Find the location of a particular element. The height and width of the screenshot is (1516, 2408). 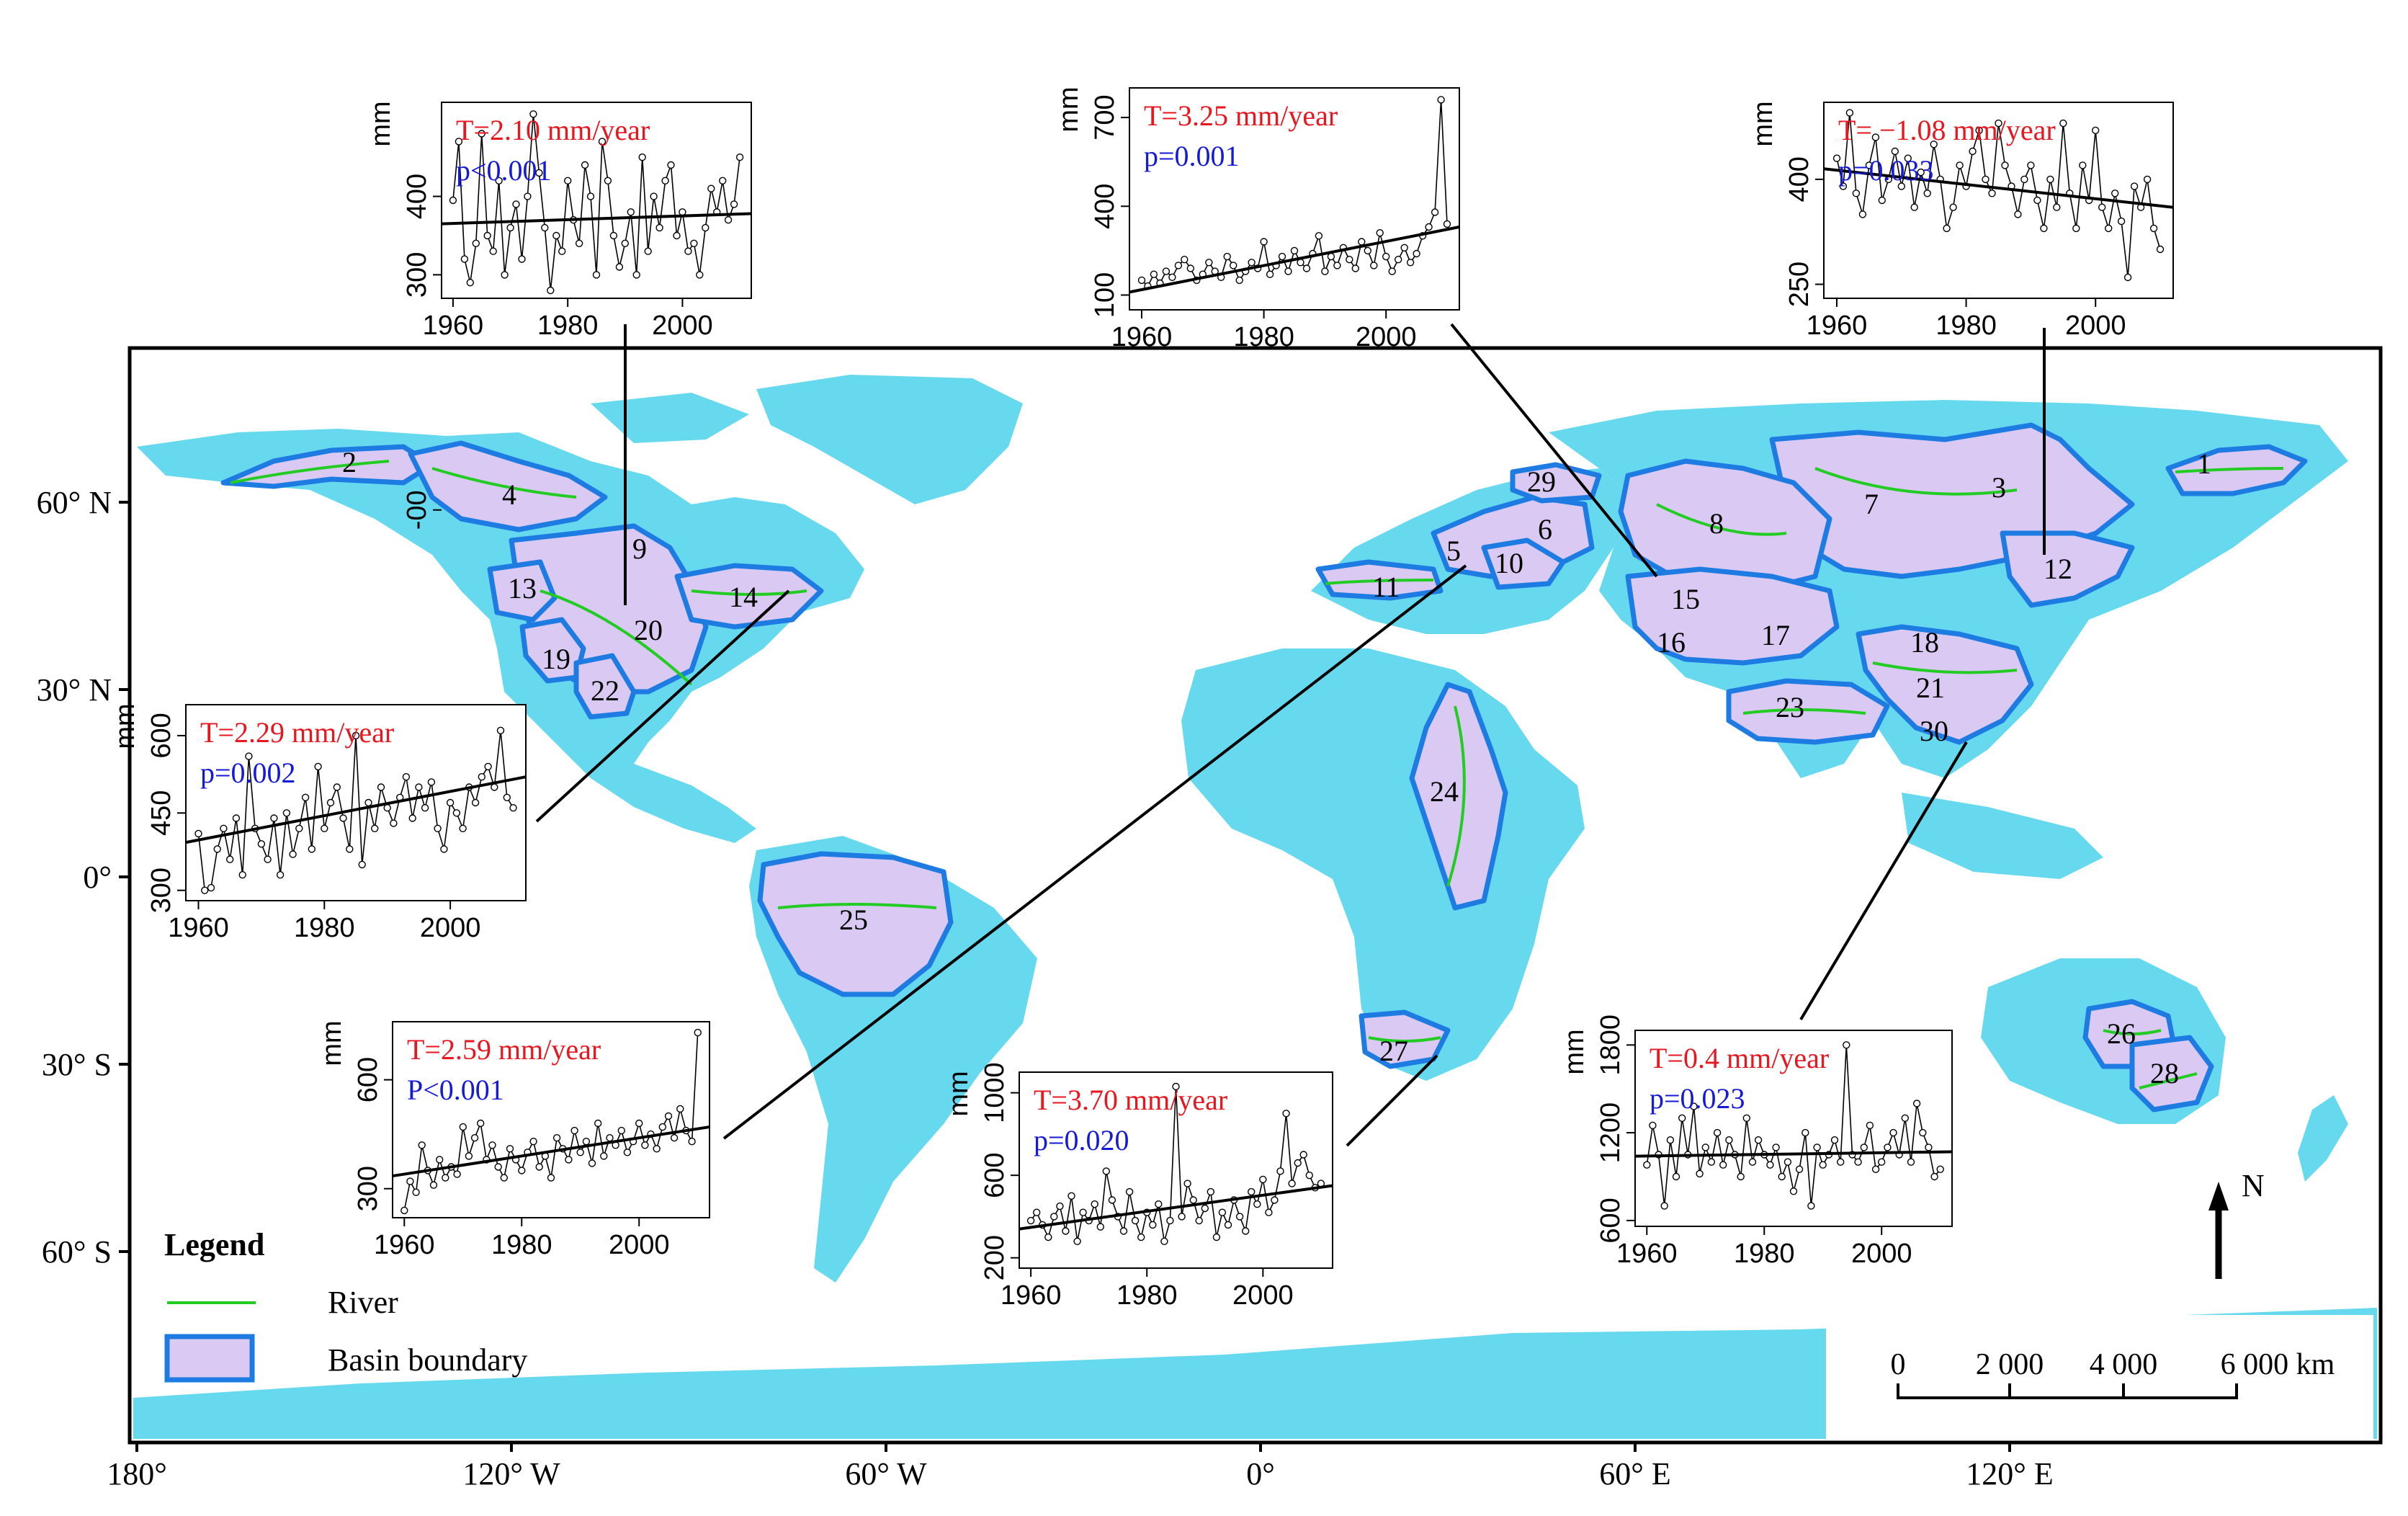

basin-number: 12 is located at coordinates (2058, 569).